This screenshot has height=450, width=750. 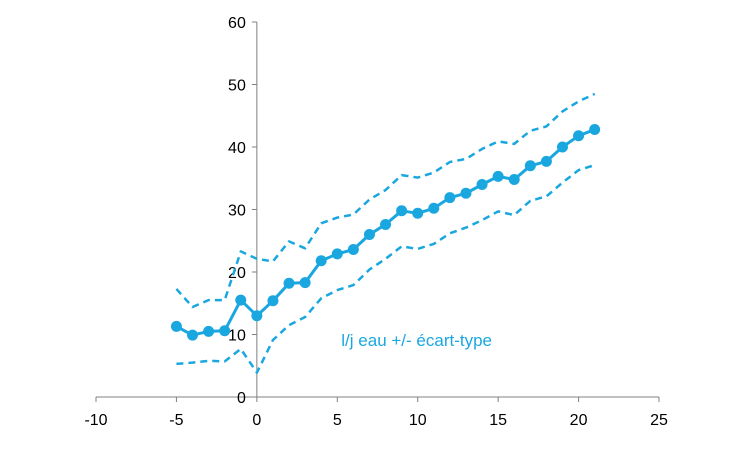 What do you see at coordinates (241, 398) in the screenshot?
I see `y-tick-label: 0` at bounding box center [241, 398].